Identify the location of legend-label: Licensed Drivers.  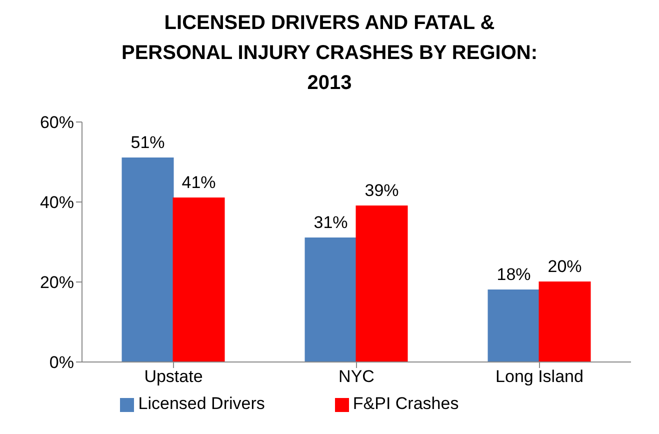
(201, 403).